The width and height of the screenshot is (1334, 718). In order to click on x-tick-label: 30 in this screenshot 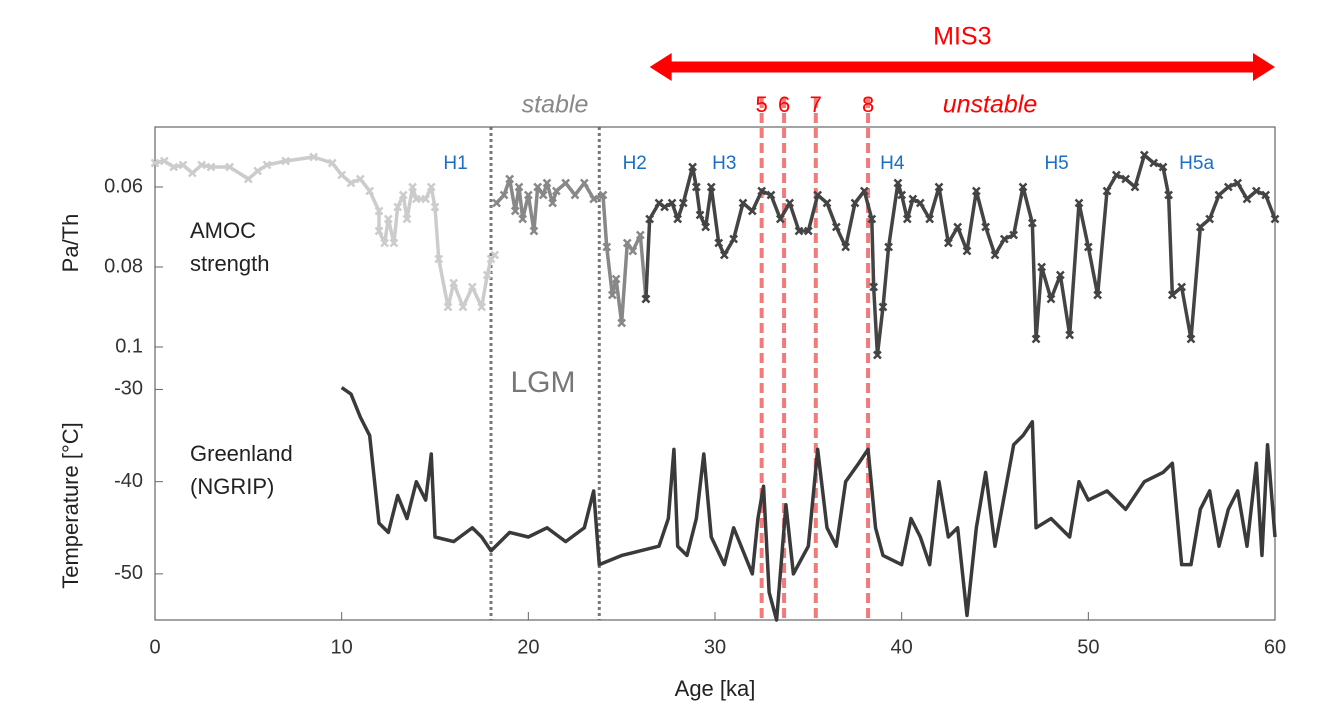, I will do `click(715, 647)`.